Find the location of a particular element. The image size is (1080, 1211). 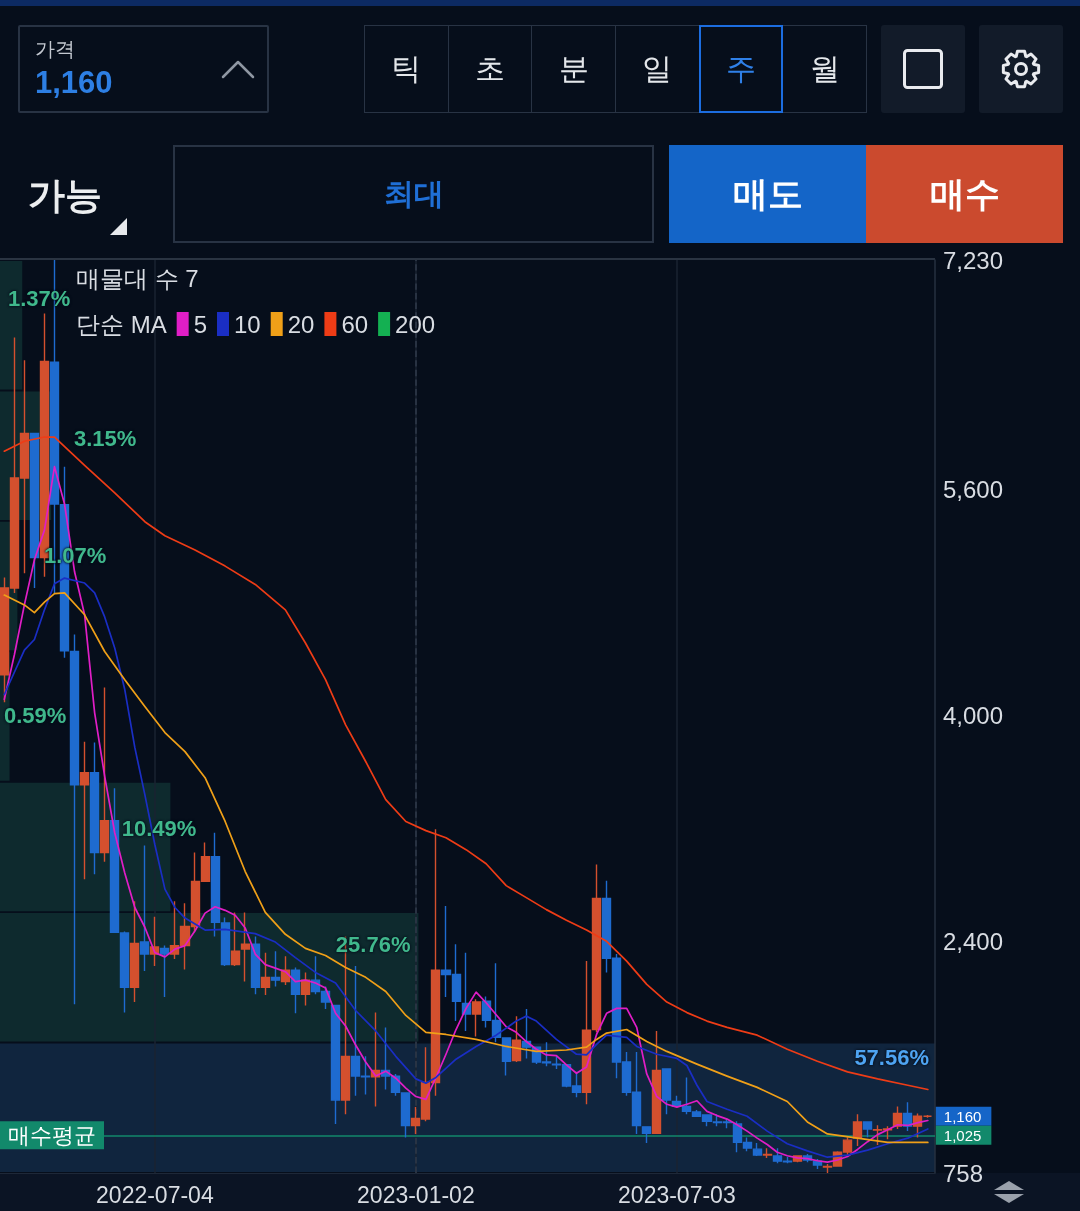

square-button is located at coordinates (923, 69).